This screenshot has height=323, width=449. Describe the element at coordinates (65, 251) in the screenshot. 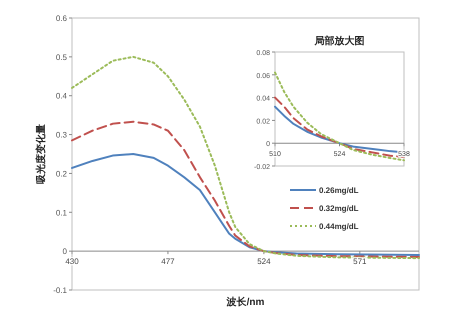

I see `y-tick-label: 0` at that location.